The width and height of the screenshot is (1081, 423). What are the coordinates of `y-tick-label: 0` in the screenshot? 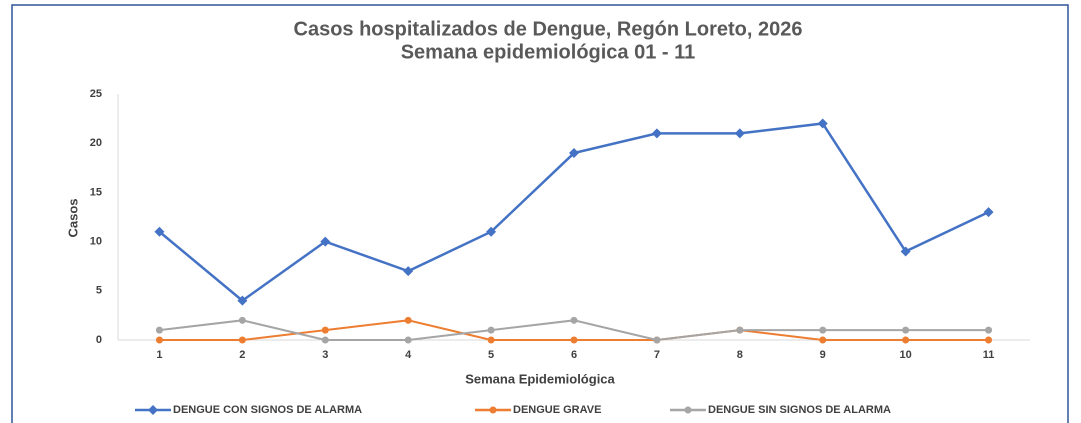 It's located at (99, 340).